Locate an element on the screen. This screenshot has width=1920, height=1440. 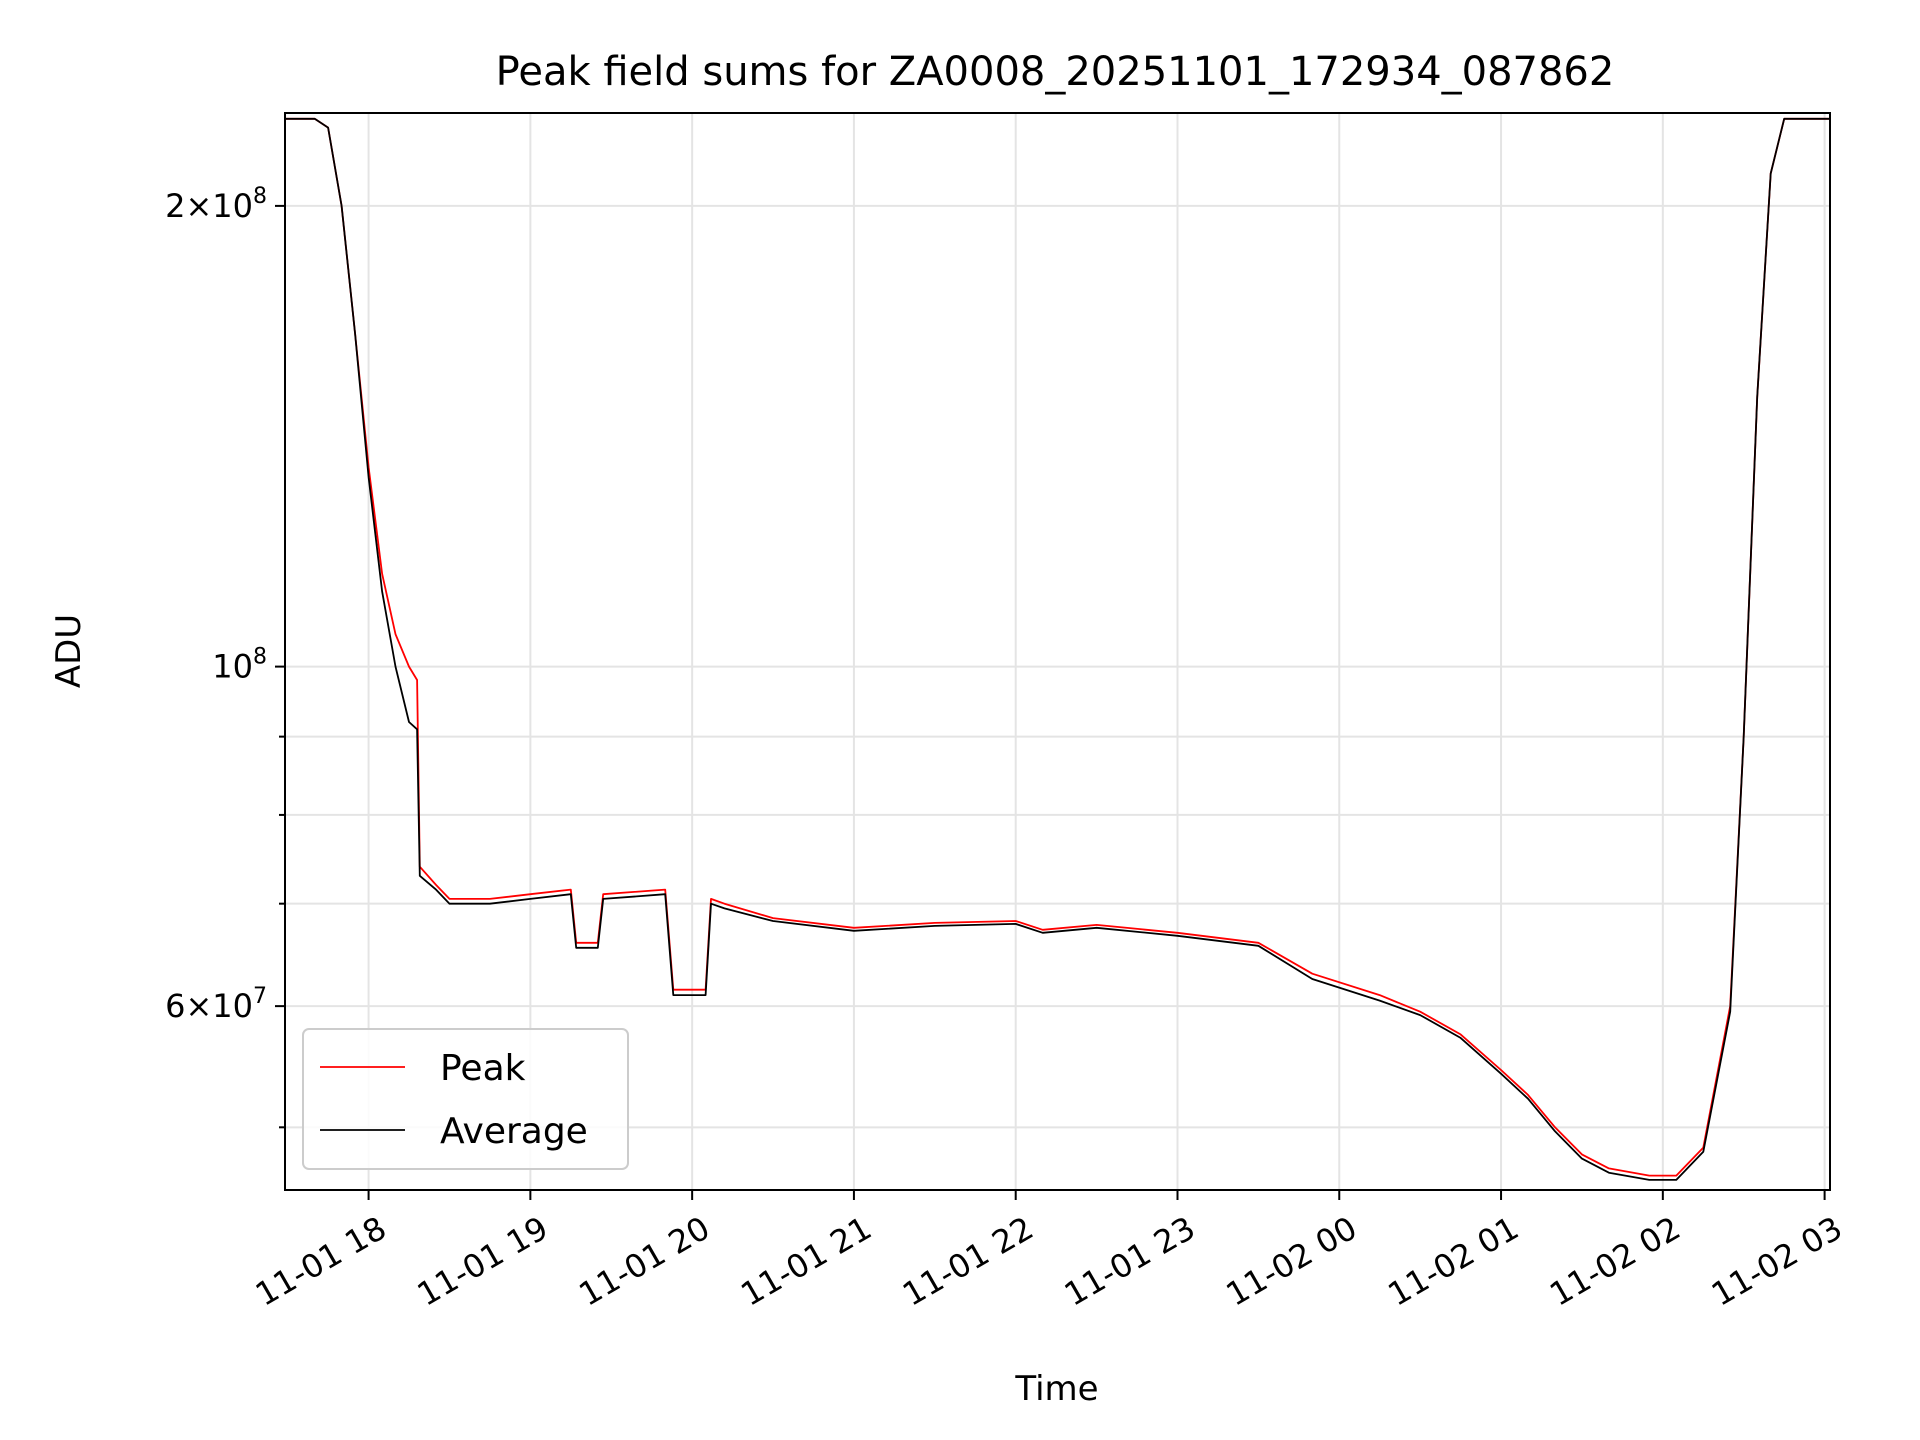
y-tick-label: 6×107 is located at coordinates (216, 1004).